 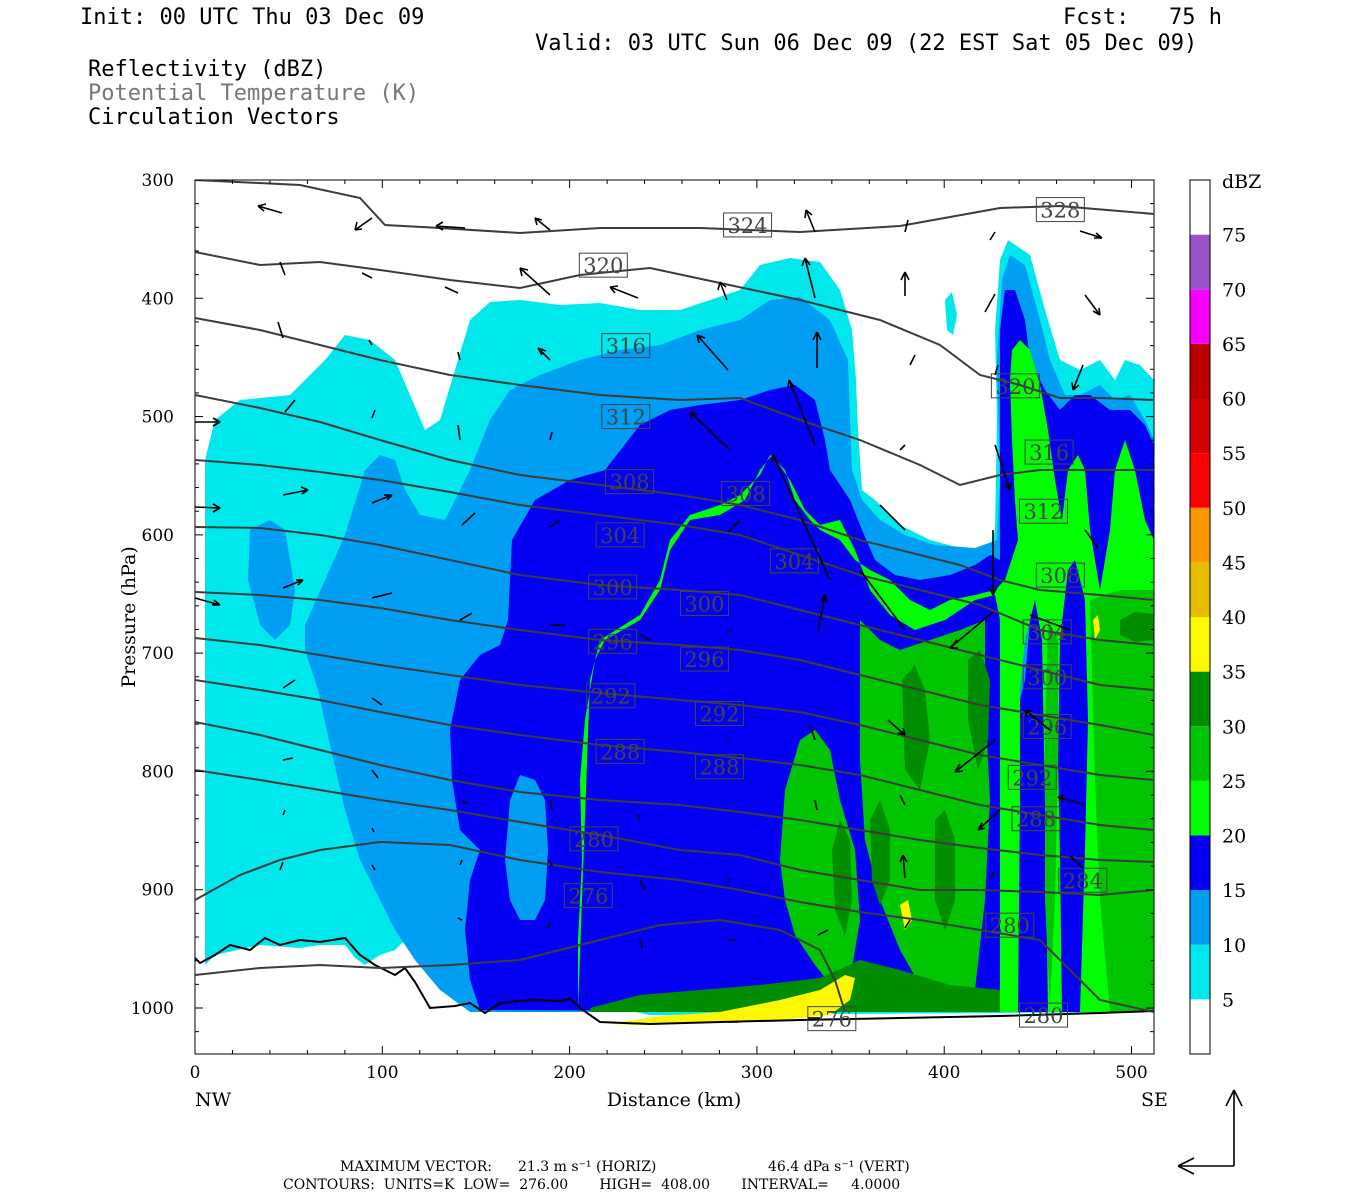 I want to click on x-right-label: SE, so click(x=1154, y=1100).